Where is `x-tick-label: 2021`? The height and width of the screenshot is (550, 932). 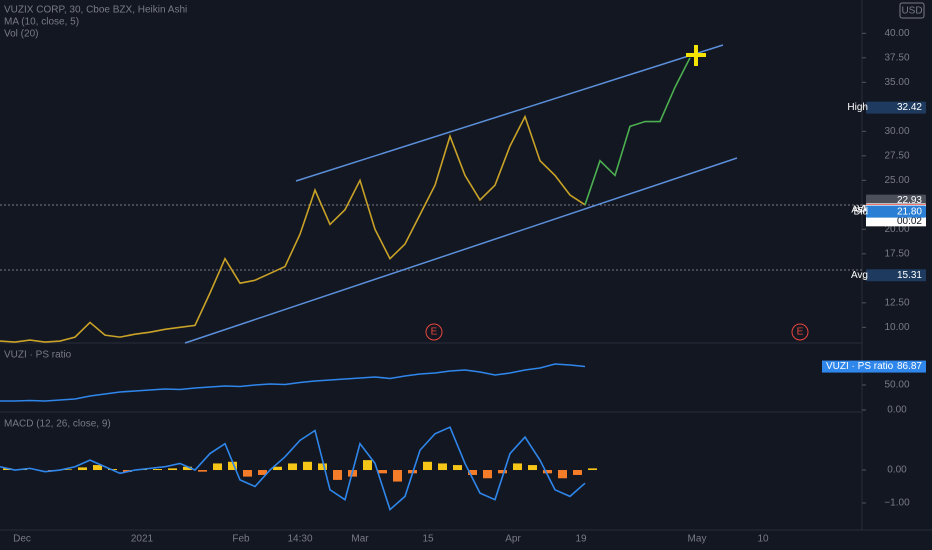 x-tick-label: 2021 is located at coordinates (142, 539).